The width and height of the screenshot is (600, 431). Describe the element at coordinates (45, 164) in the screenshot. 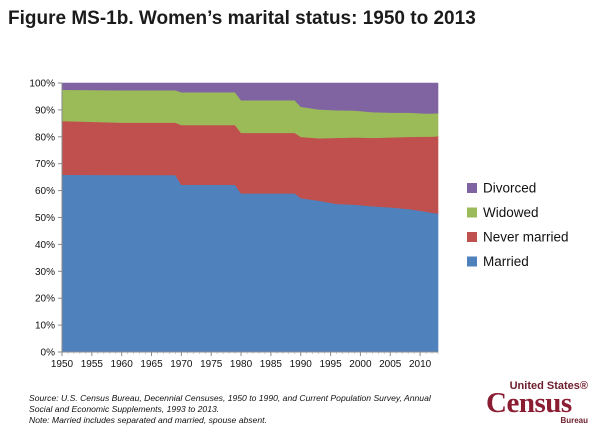

I see `y-tick-label: 70%` at that location.